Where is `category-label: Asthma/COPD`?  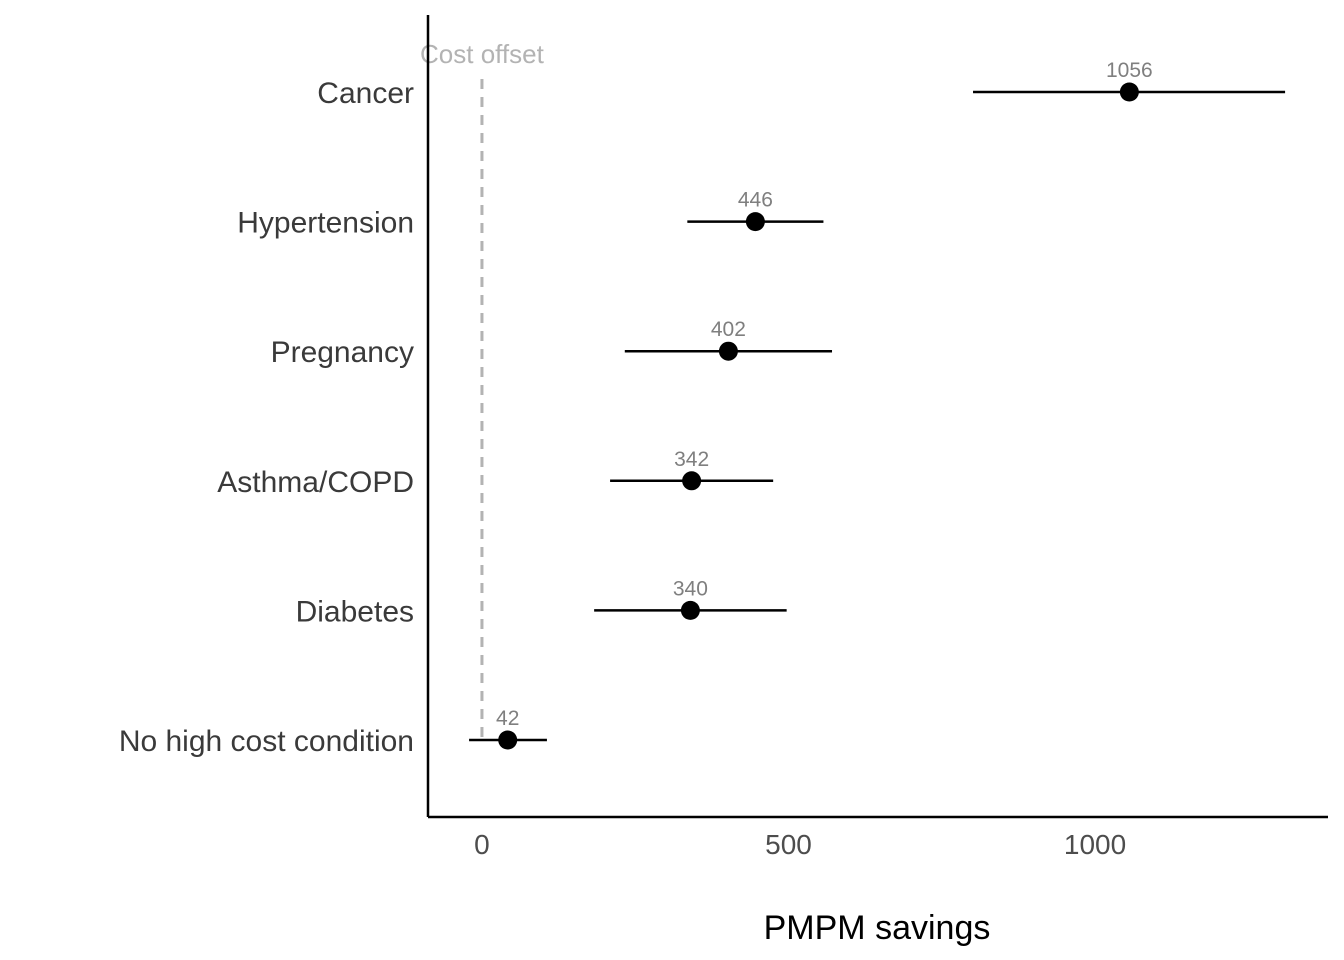 category-label: Asthma/COPD is located at coordinates (315, 482).